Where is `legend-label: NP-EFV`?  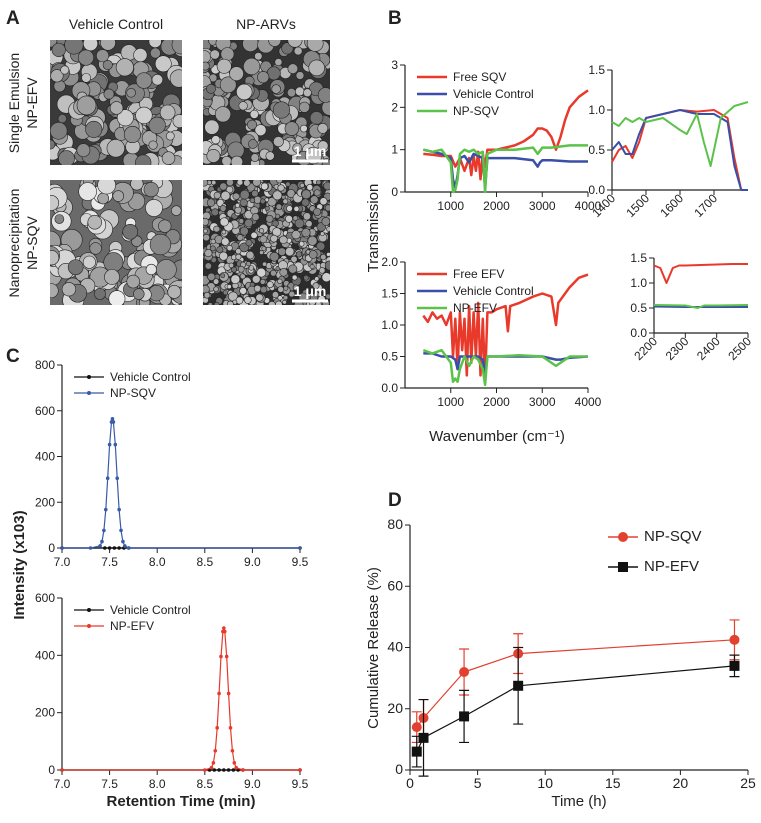 legend-label: NP-EFV is located at coordinates (475, 308).